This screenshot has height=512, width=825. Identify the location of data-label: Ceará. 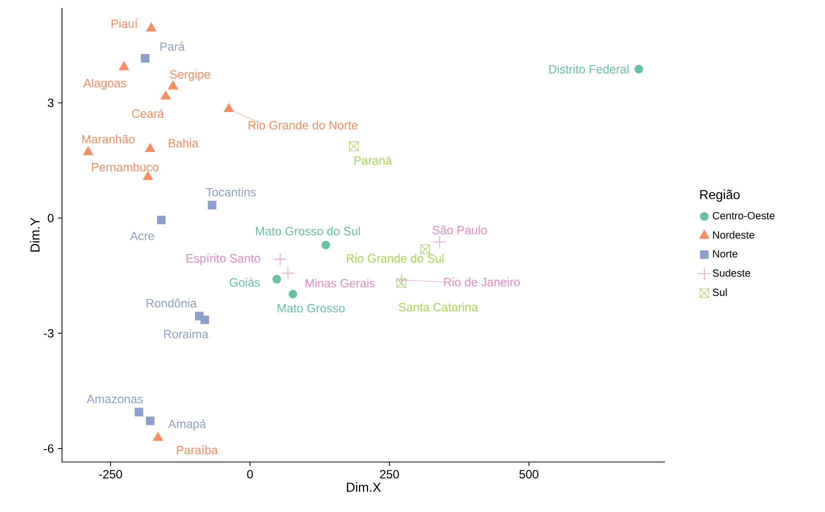
(148, 113).